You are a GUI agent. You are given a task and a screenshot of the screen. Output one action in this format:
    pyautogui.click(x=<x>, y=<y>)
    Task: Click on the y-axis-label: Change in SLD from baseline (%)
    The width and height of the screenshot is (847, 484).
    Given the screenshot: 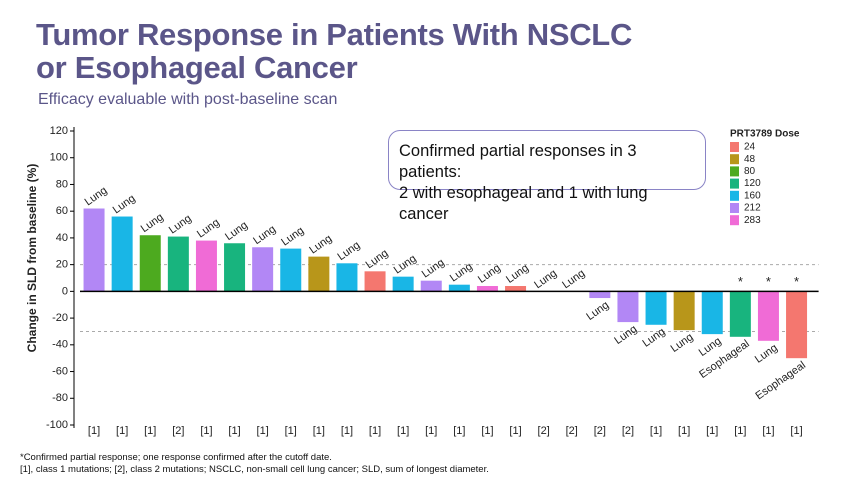 What is the action you would take?
    pyautogui.click(x=32, y=258)
    